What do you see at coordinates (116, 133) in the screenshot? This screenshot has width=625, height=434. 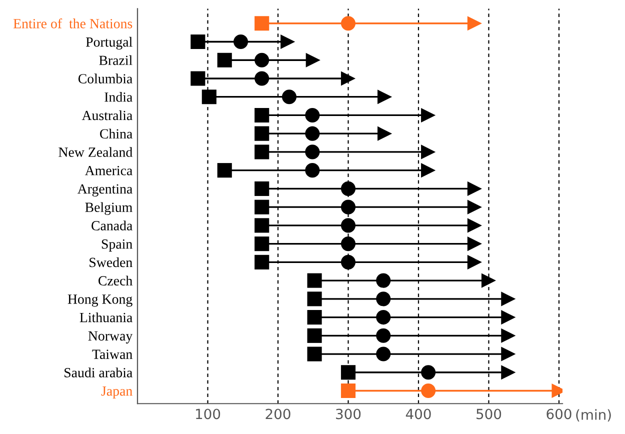 I see `y-tick-label: China` at bounding box center [116, 133].